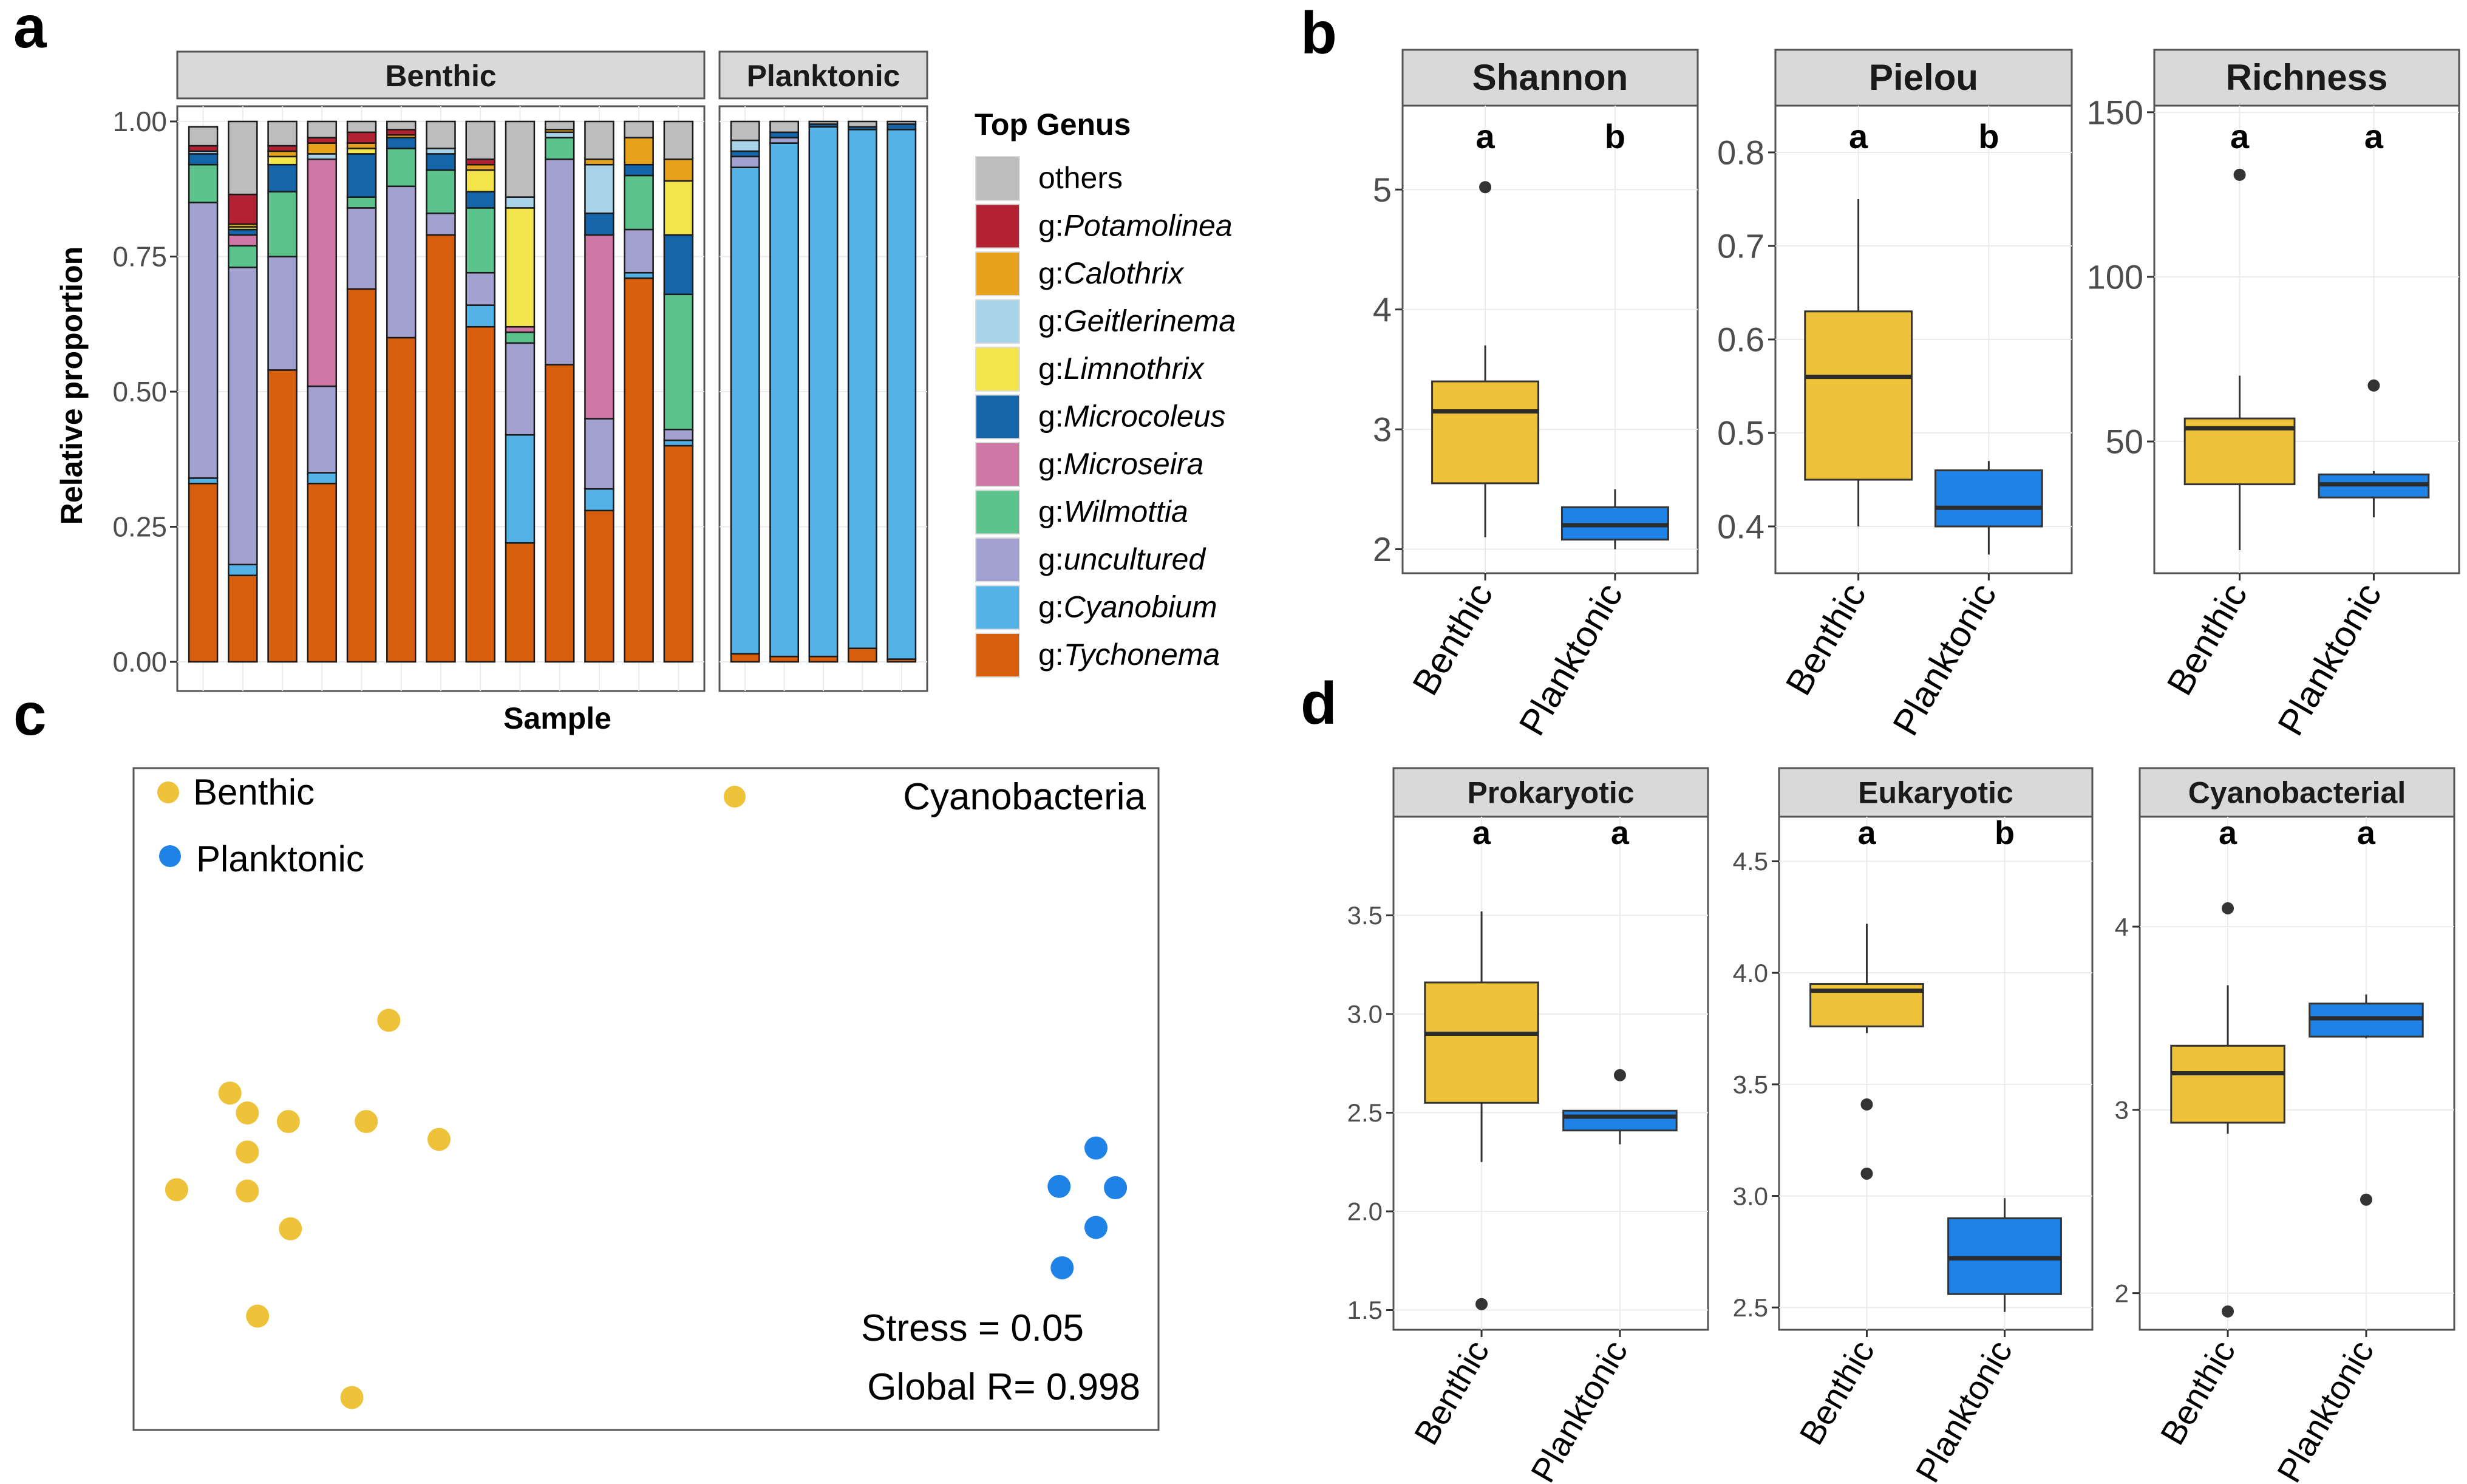 The image size is (2467, 1484). I want to click on legend-label-genus: Calothrix, so click(1124, 273).